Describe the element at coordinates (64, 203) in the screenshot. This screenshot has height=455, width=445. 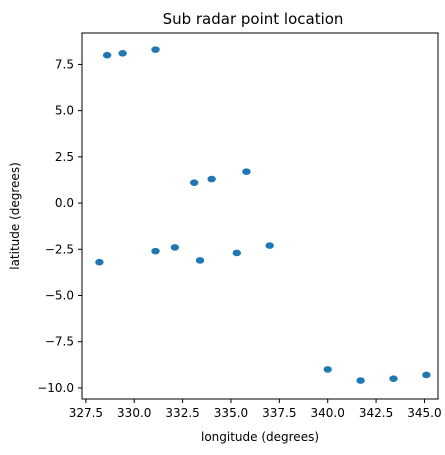
I see `y-tick-label: 0.0` at that location.